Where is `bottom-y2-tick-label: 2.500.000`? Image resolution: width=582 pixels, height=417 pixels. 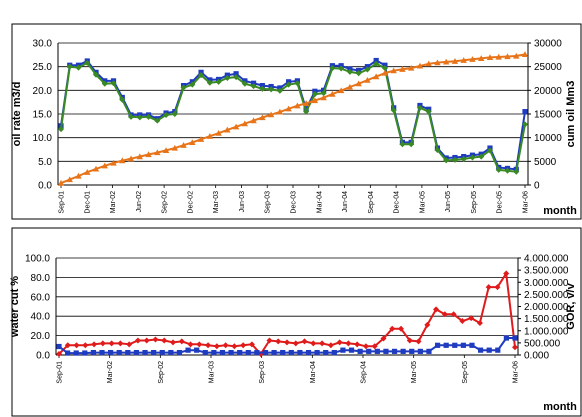
bottom-y2-tick-label: 2.500.000 is located at coordinates (546, 295).